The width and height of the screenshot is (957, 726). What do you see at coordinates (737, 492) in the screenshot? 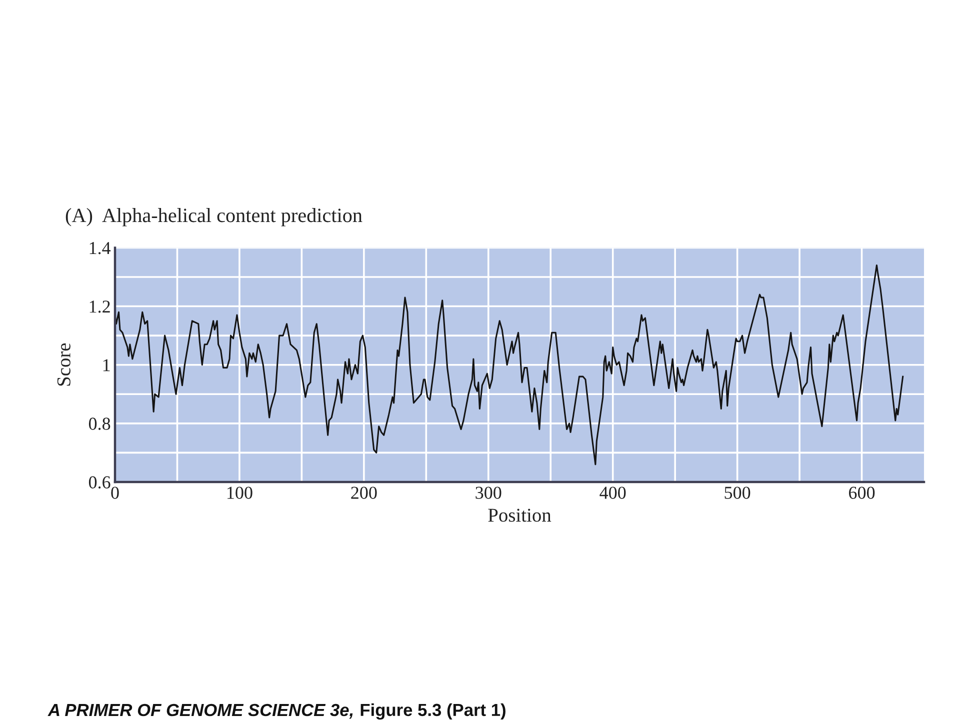
I see `x-tick-label: 500` at bounding box center [737, 492].